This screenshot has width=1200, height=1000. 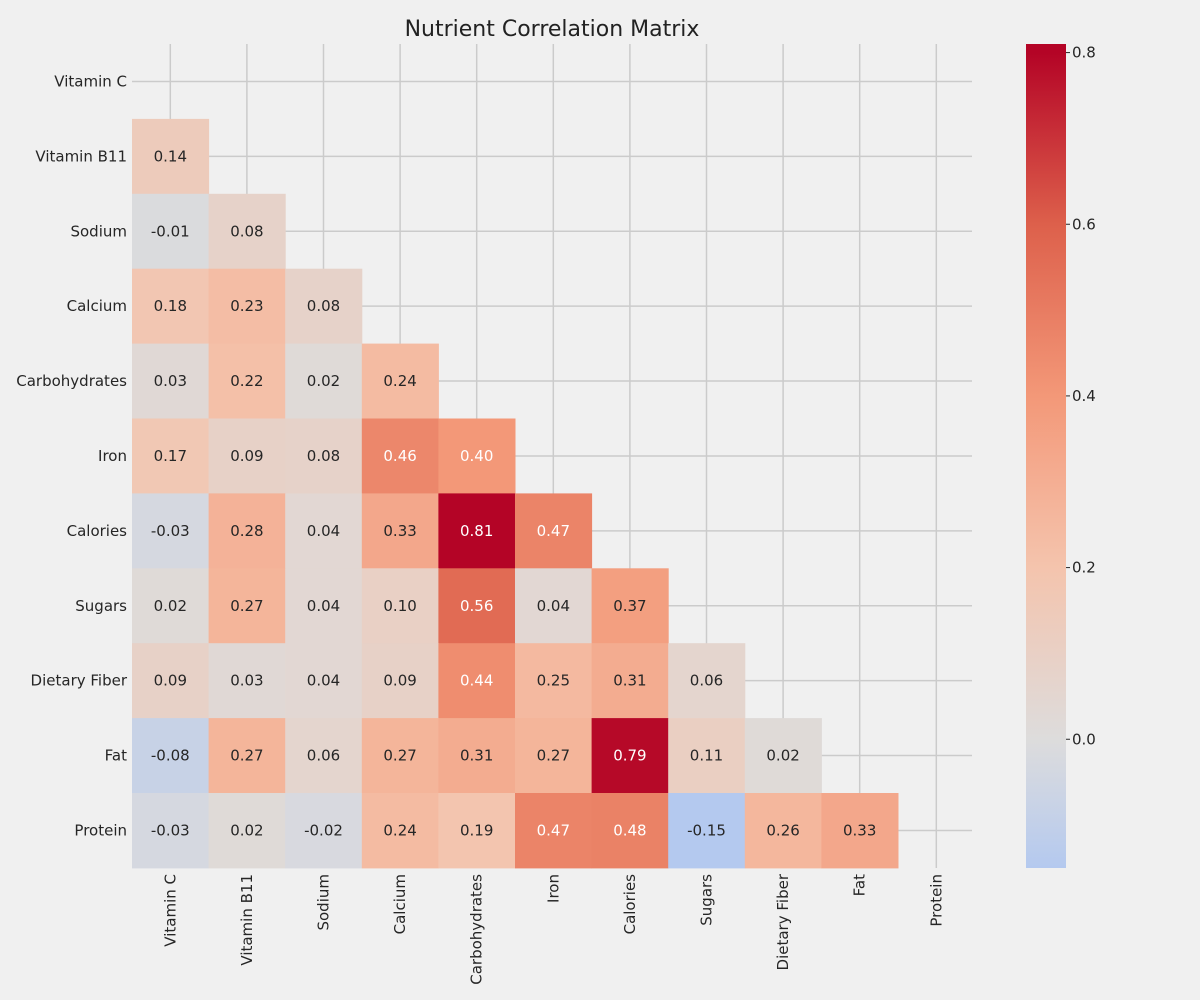 I want to click on cell-value-label: 0.81, so click(x=476, y=531).